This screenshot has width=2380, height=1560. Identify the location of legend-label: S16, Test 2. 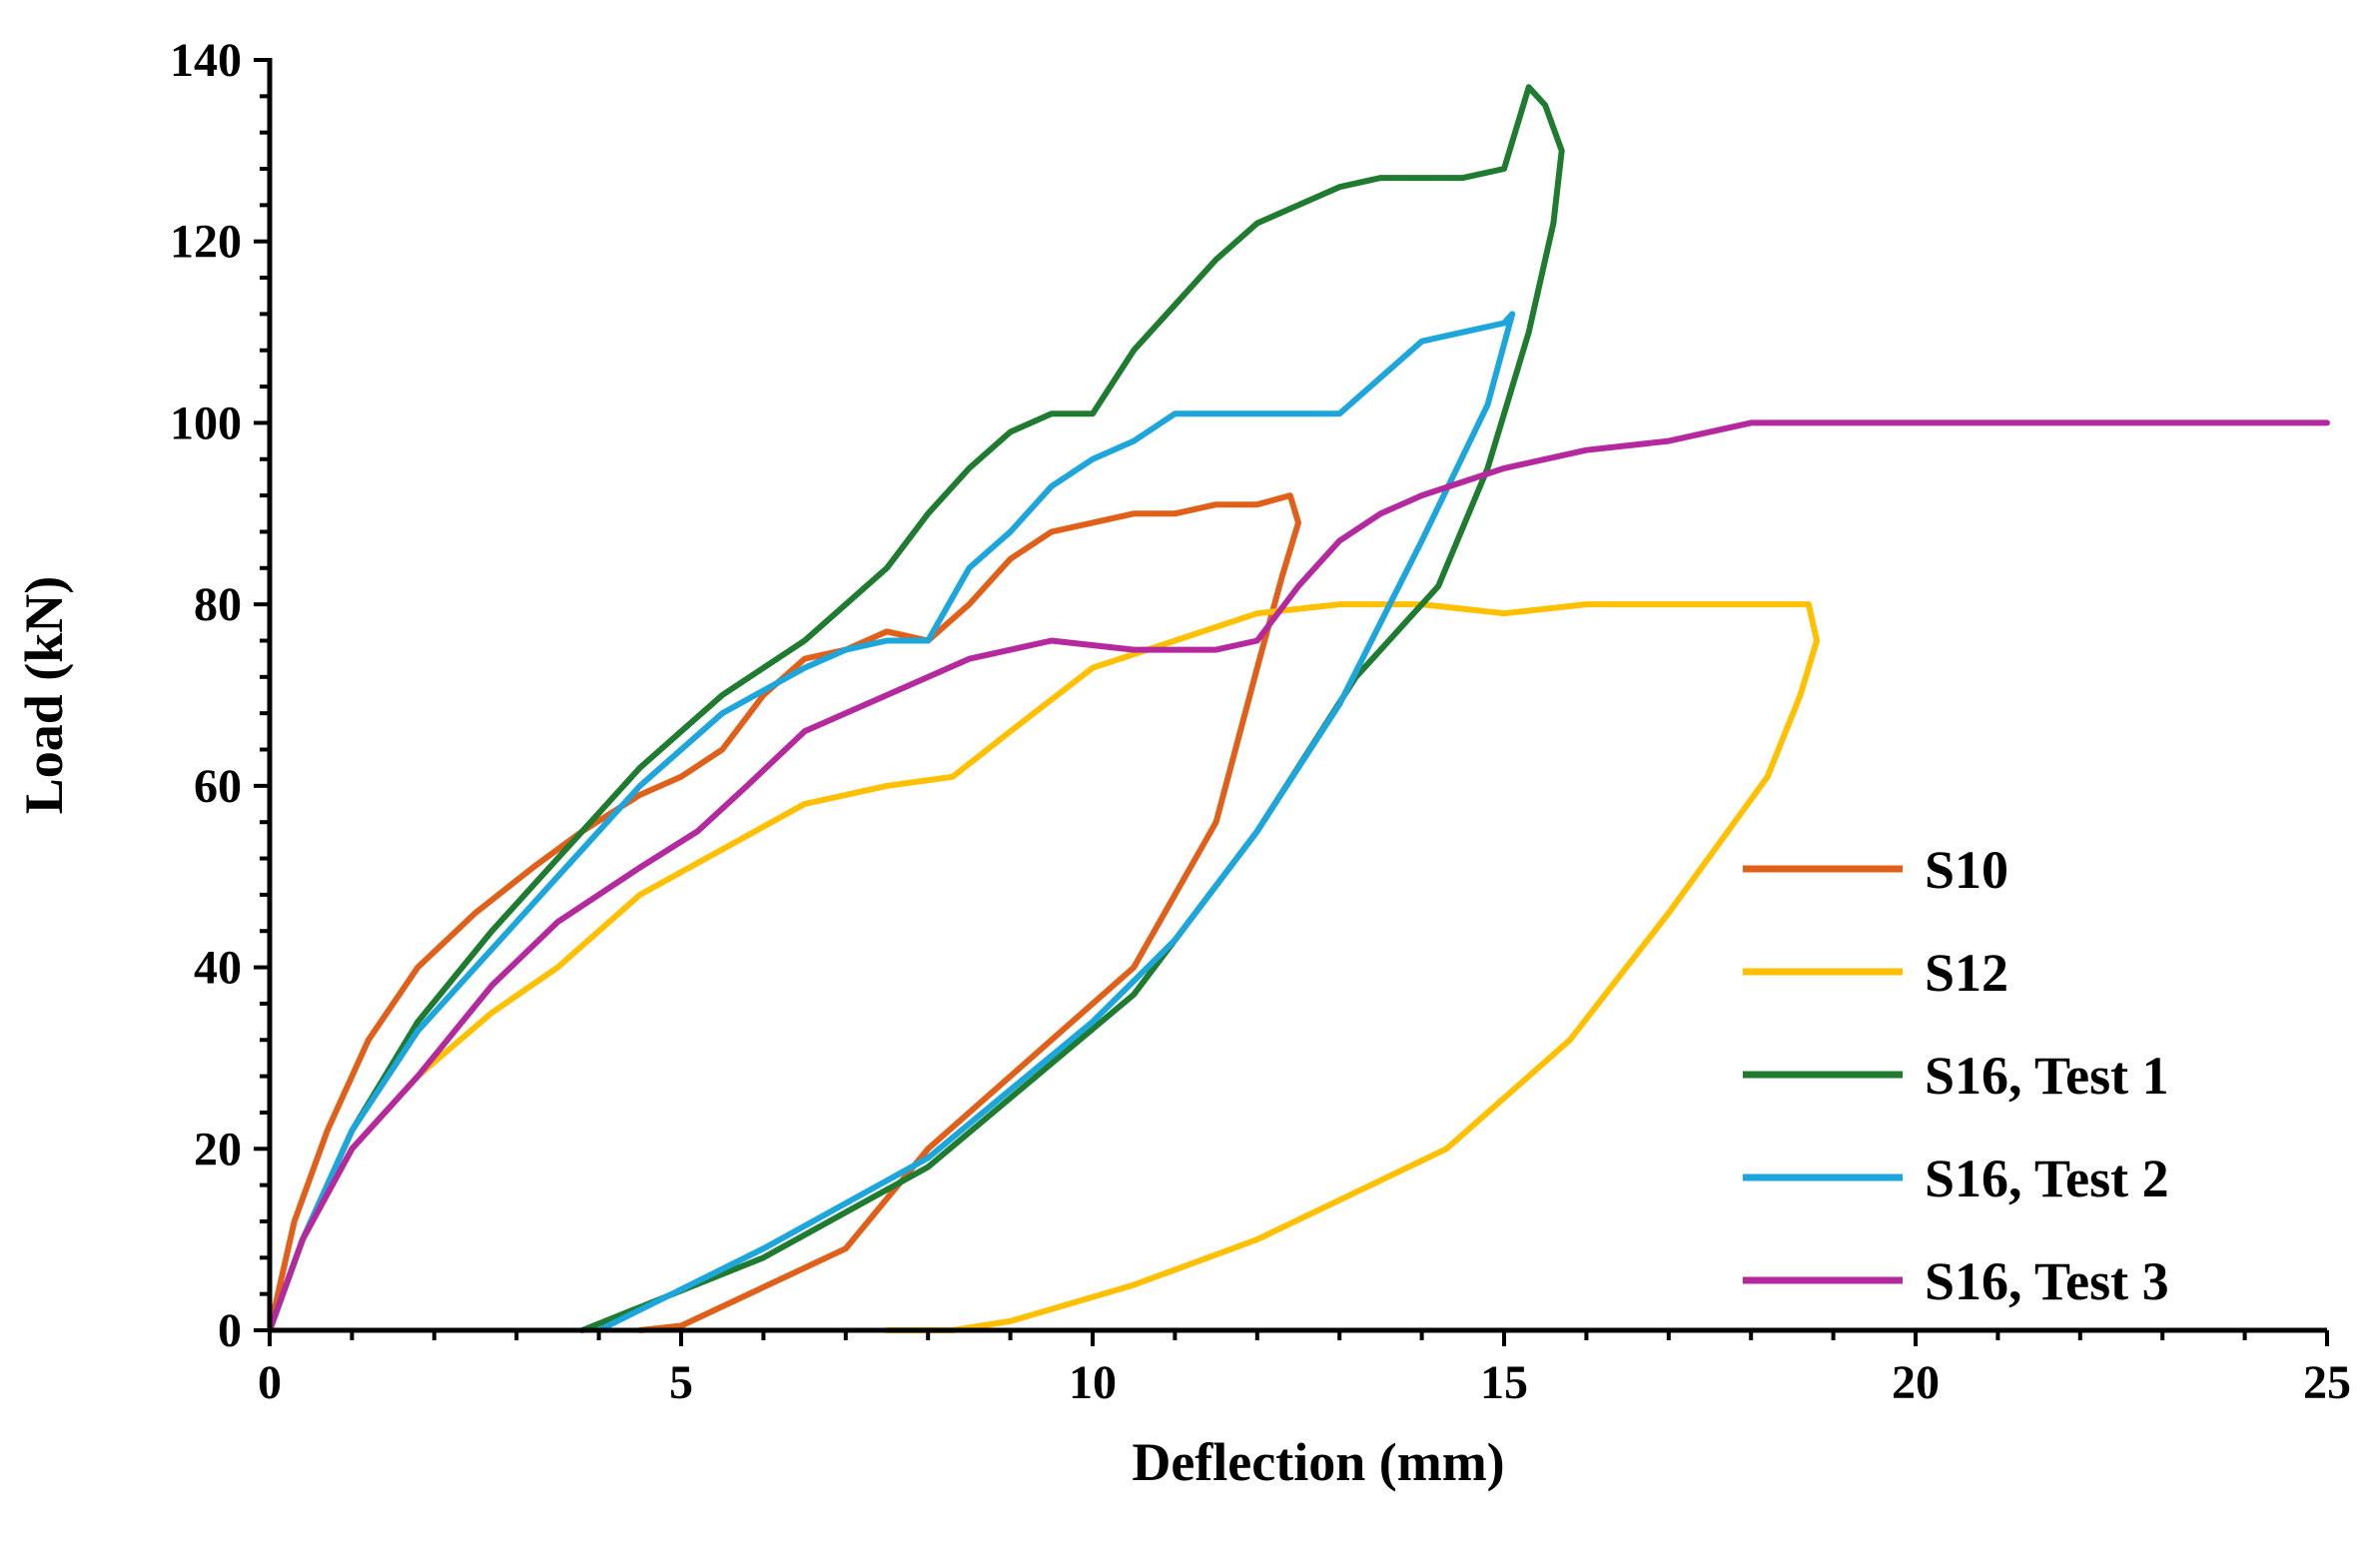
(2047, 1178).